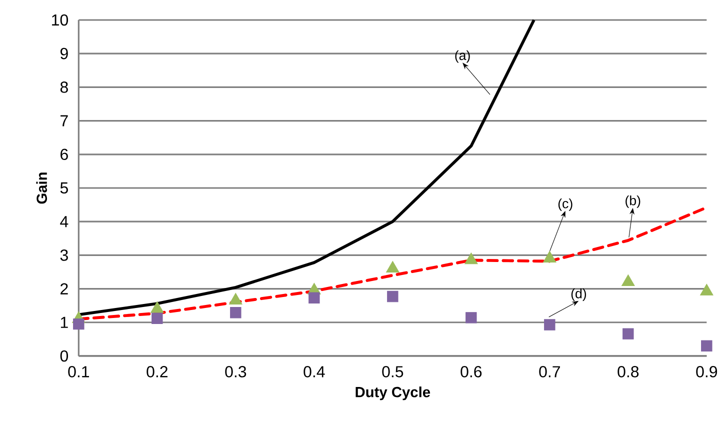  Describe the element at coordinates (64, 188) in the screenshot. I see `y-tick-label: 5` at that location.